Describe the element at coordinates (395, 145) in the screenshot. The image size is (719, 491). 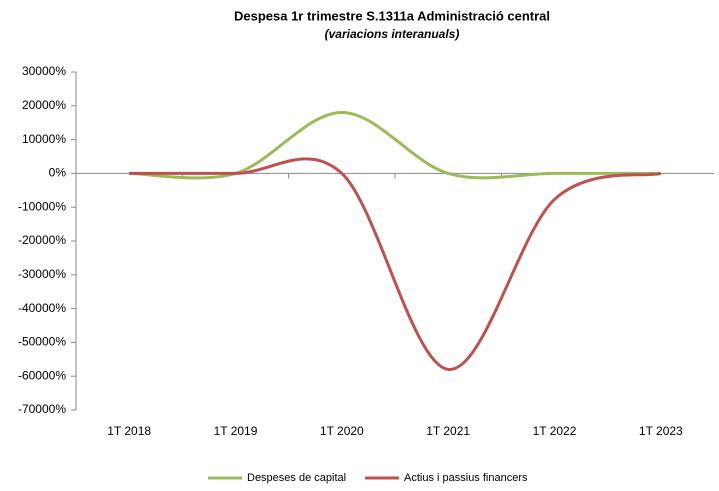
I see `series-line` at that location.